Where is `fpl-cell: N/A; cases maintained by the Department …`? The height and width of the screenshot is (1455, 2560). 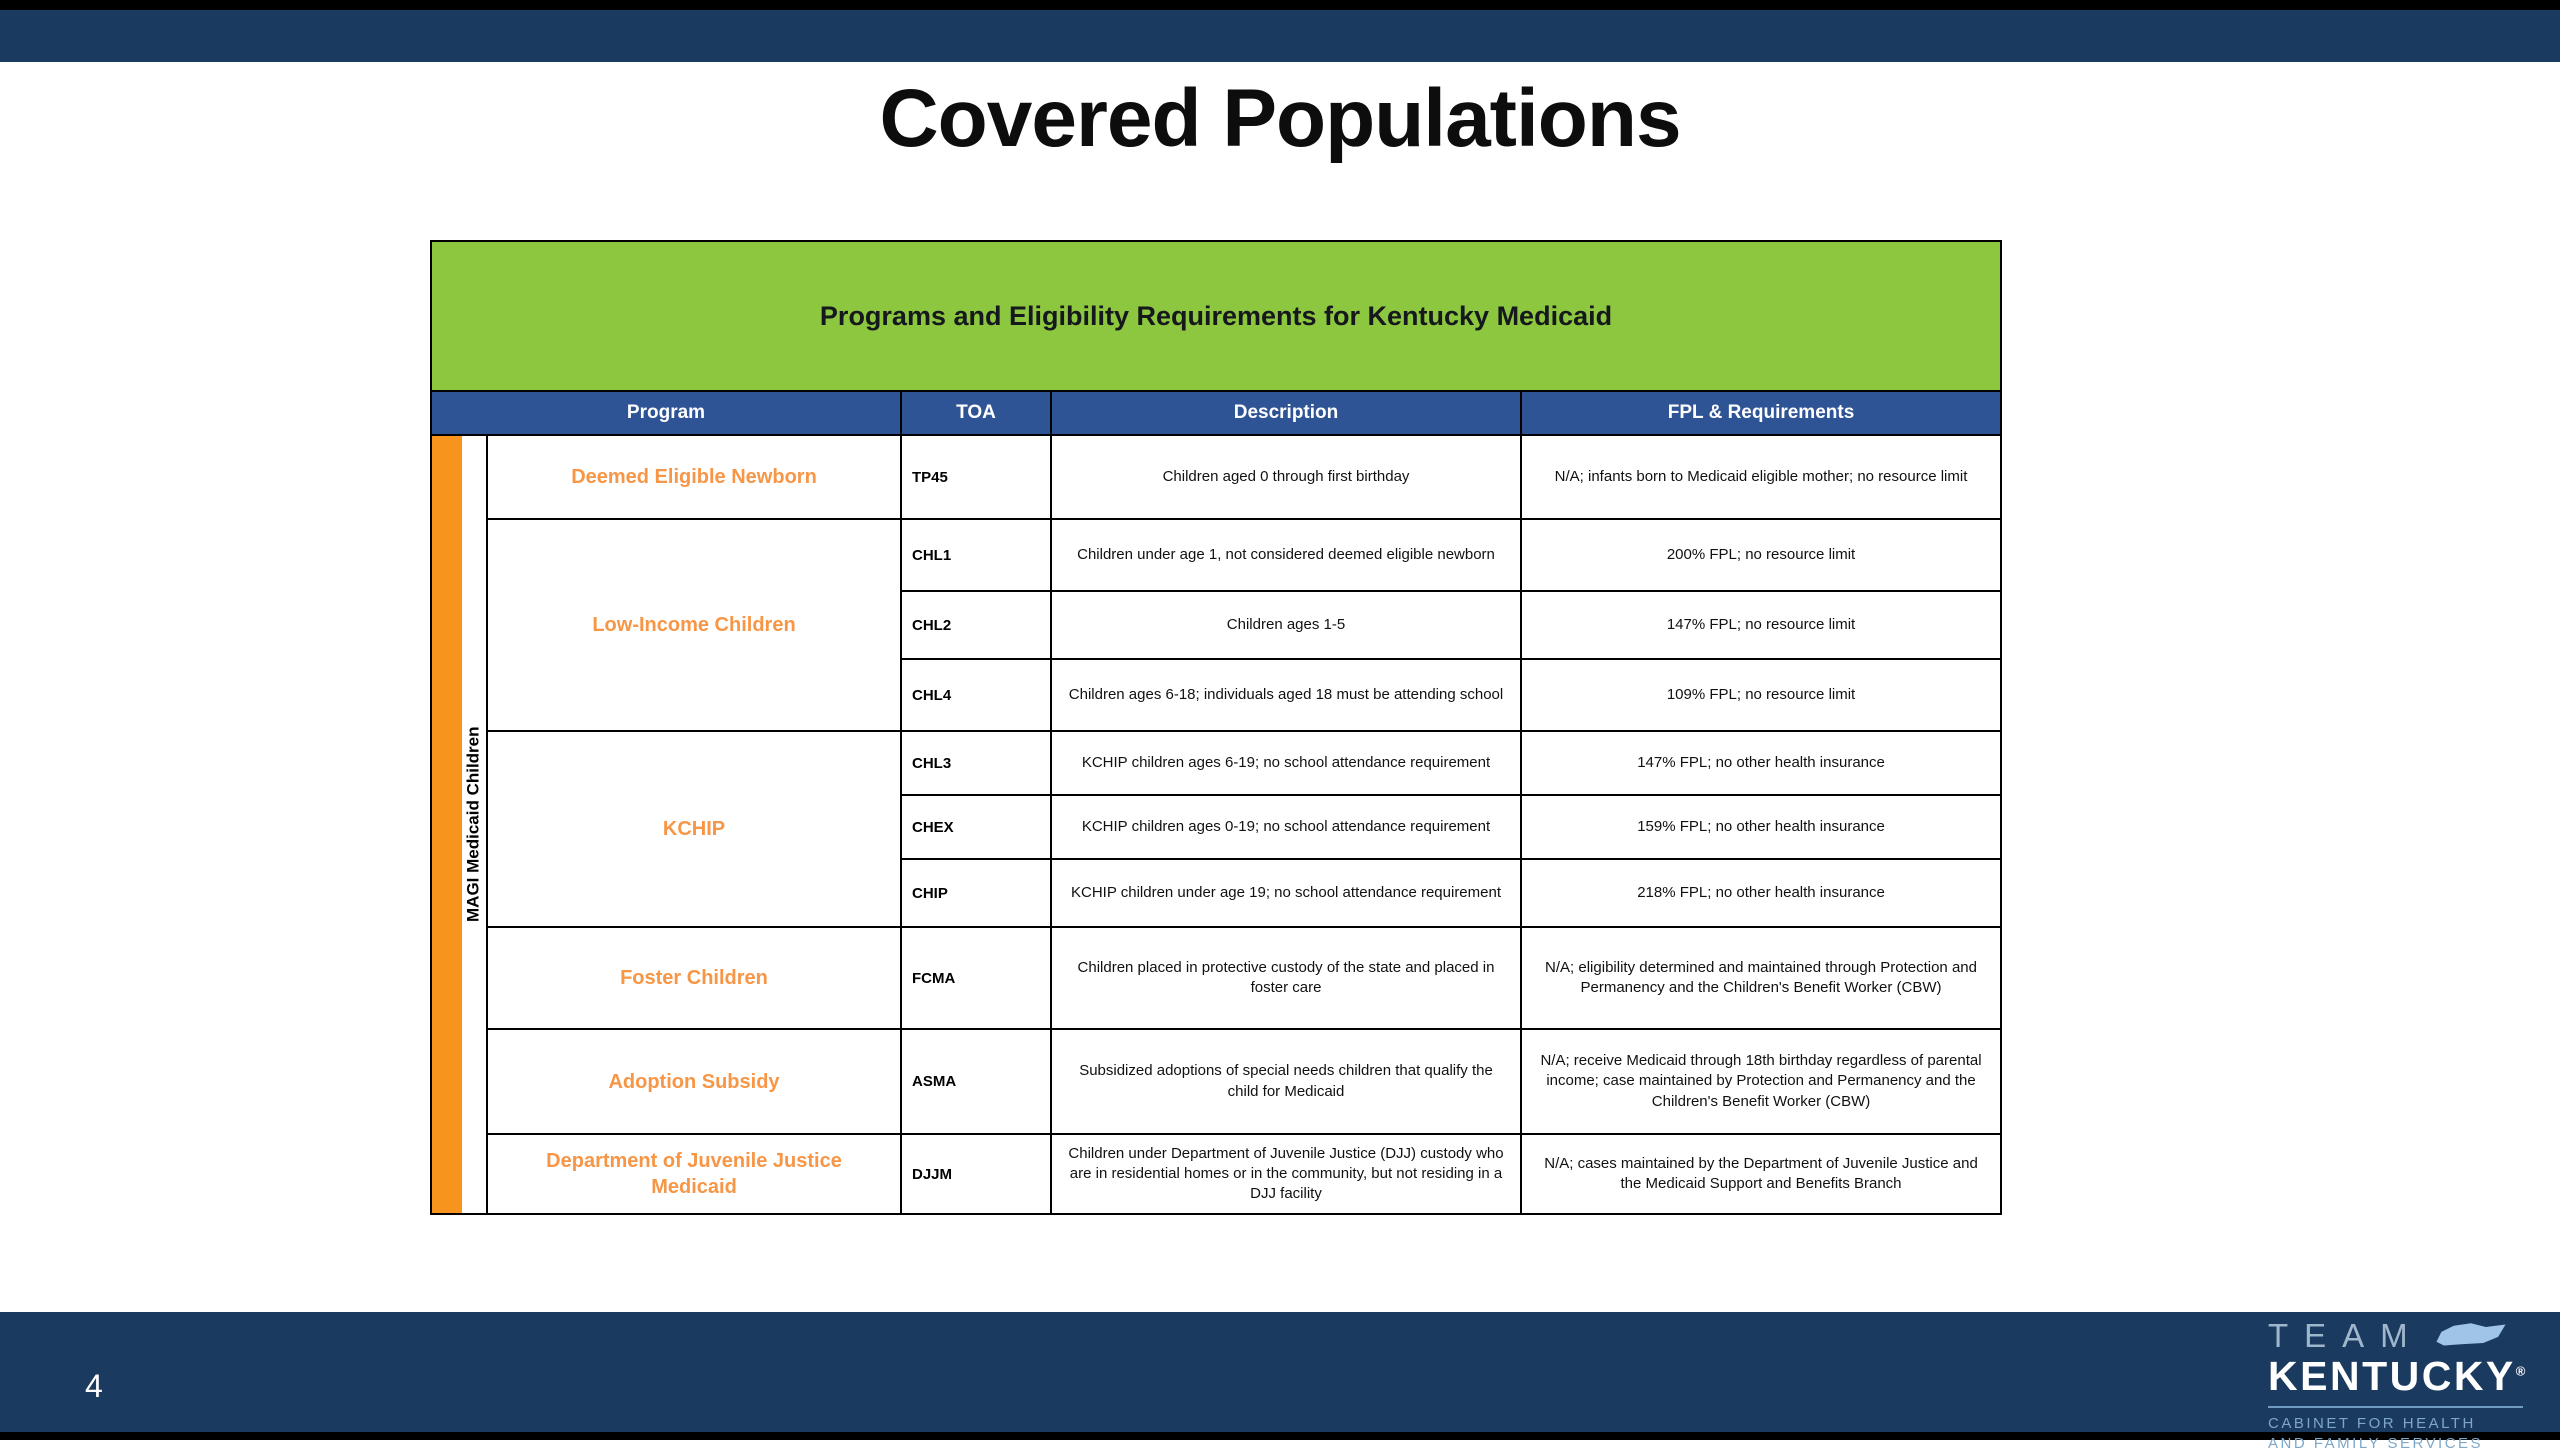 fpl-cell: N/A; cases maintained by the Department … is located at coordinates (1761, 1174).